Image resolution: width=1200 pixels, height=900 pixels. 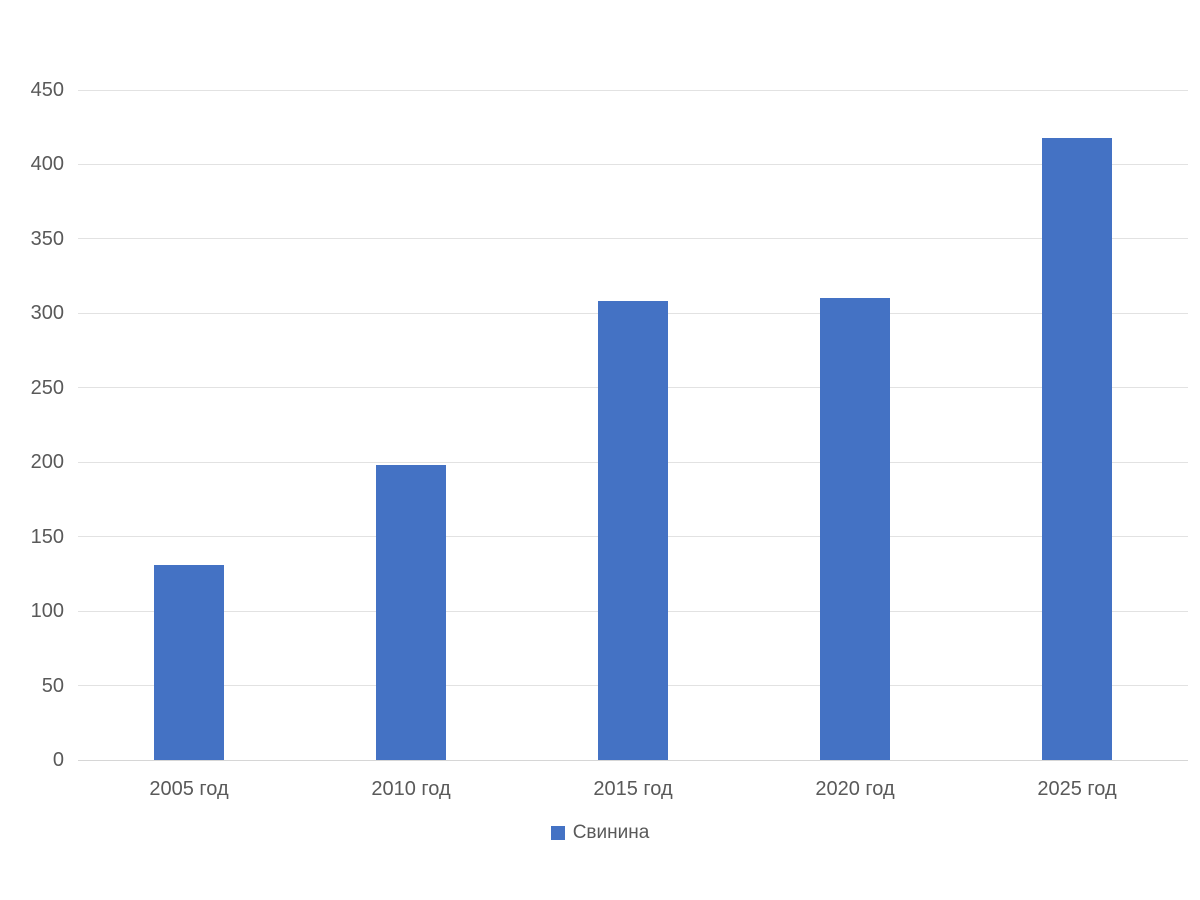 I want to click on x-tick-label: 2025 год, so click(x=1077, y=789).